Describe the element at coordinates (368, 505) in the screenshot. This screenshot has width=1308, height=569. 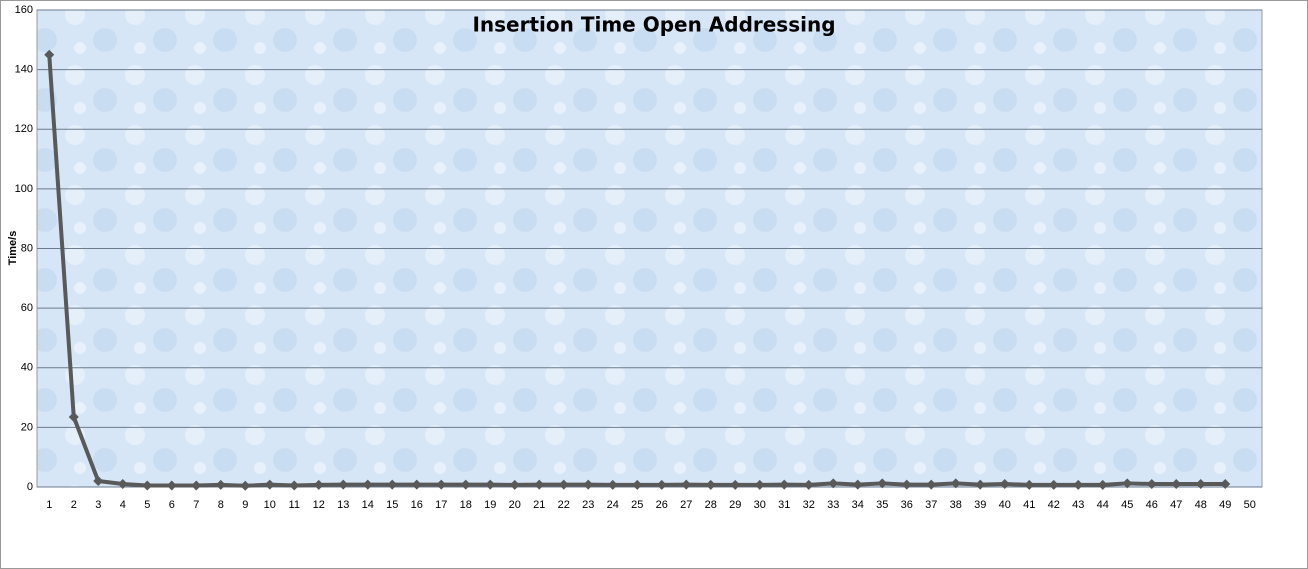
I see `x-tick-label: 14` at that location.